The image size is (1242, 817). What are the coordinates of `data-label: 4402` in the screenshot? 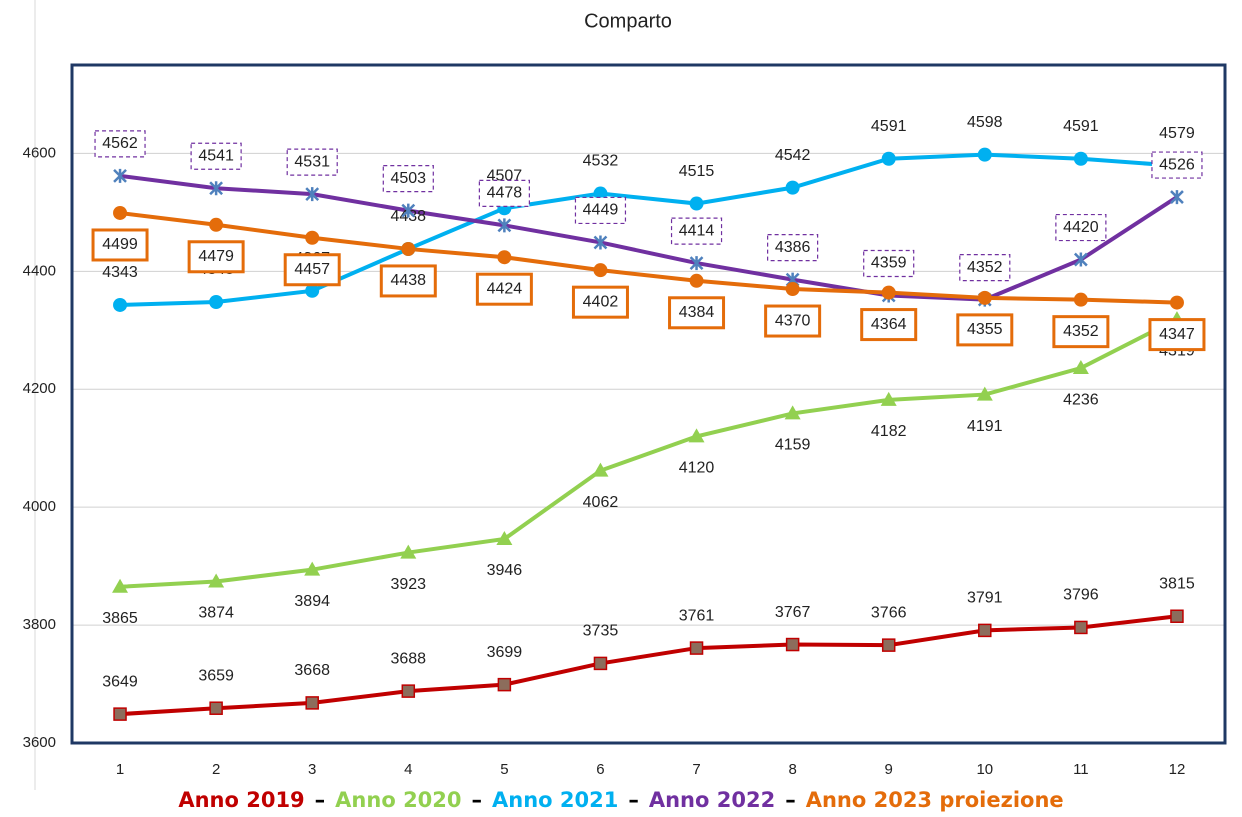 It's located at (601, 301).